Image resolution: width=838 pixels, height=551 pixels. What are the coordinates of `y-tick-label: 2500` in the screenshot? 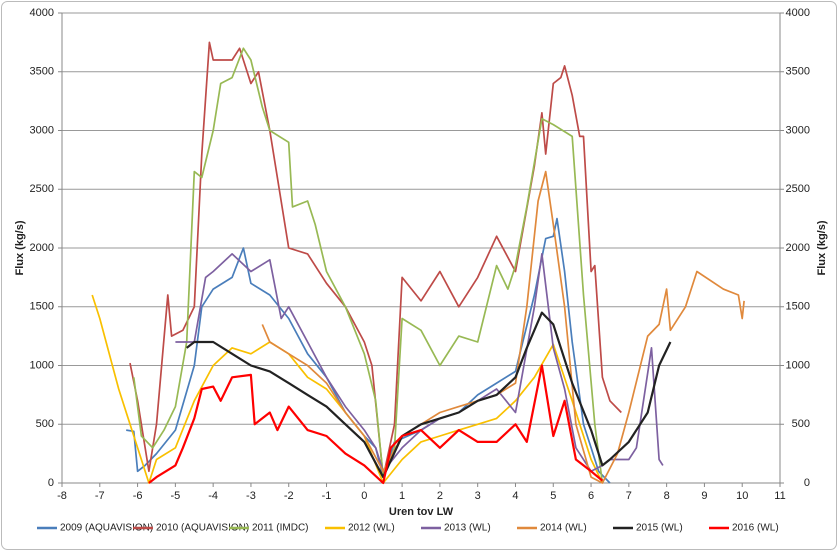 It's located at (42, 189).